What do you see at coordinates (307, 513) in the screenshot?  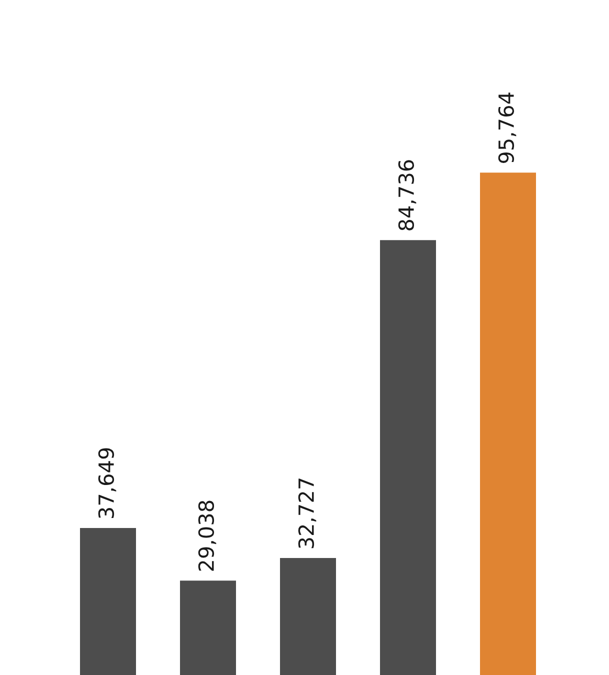 I see `data-label: 32,727` at bounding box center [307, 513].